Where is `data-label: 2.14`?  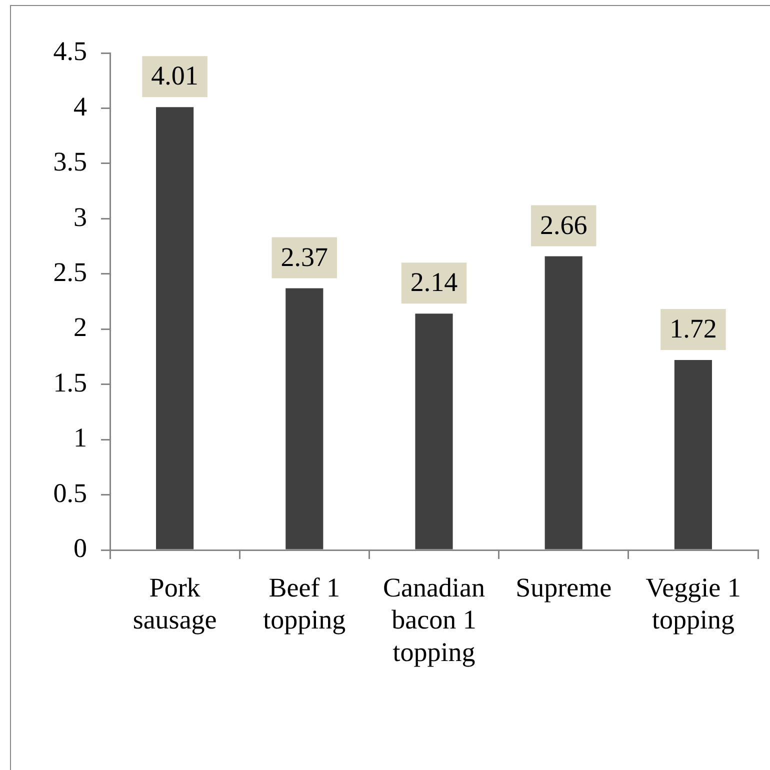
data-label: 2.14 is located at coordinates (434, 282).